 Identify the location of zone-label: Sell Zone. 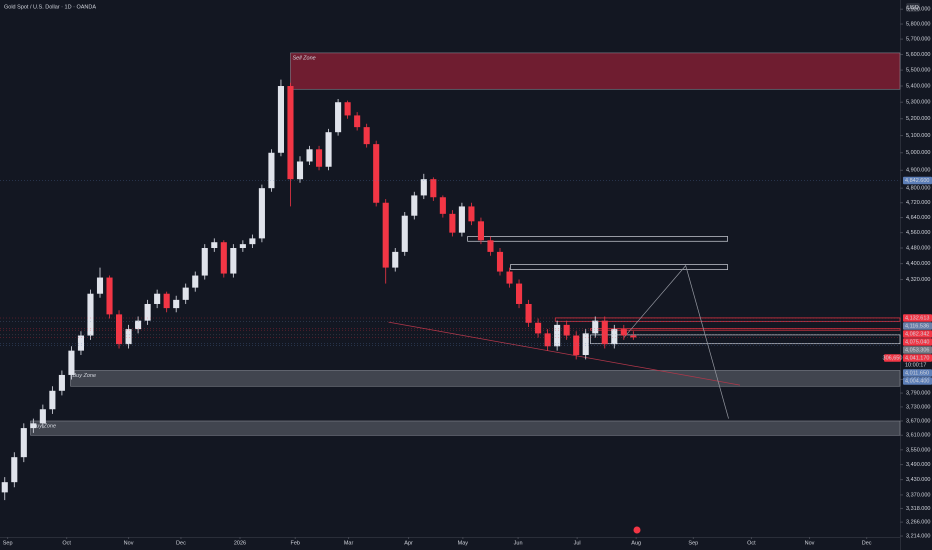
(303, 58).